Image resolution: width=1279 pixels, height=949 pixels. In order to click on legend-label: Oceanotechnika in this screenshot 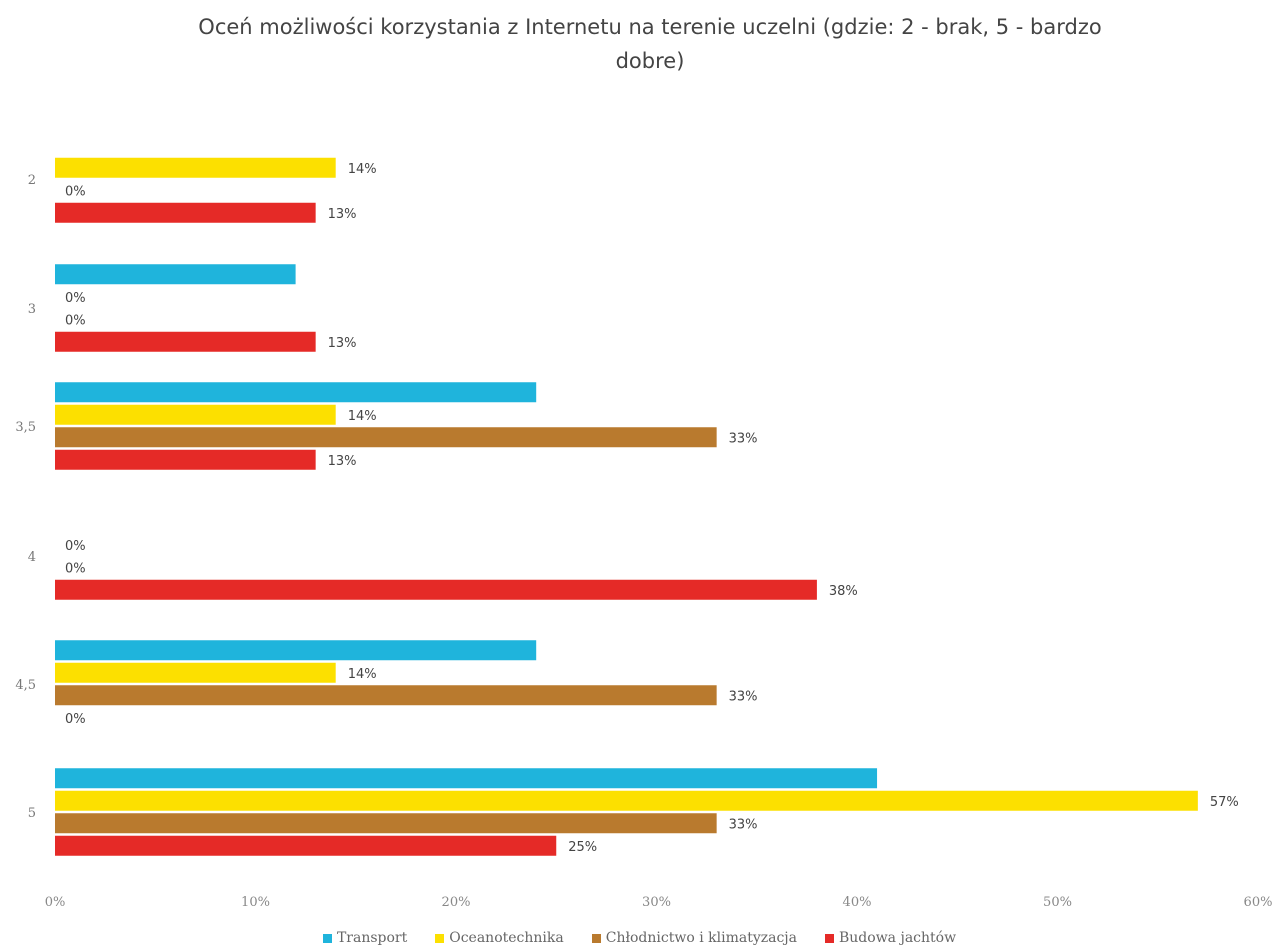, I will do `click(506, 938)`.